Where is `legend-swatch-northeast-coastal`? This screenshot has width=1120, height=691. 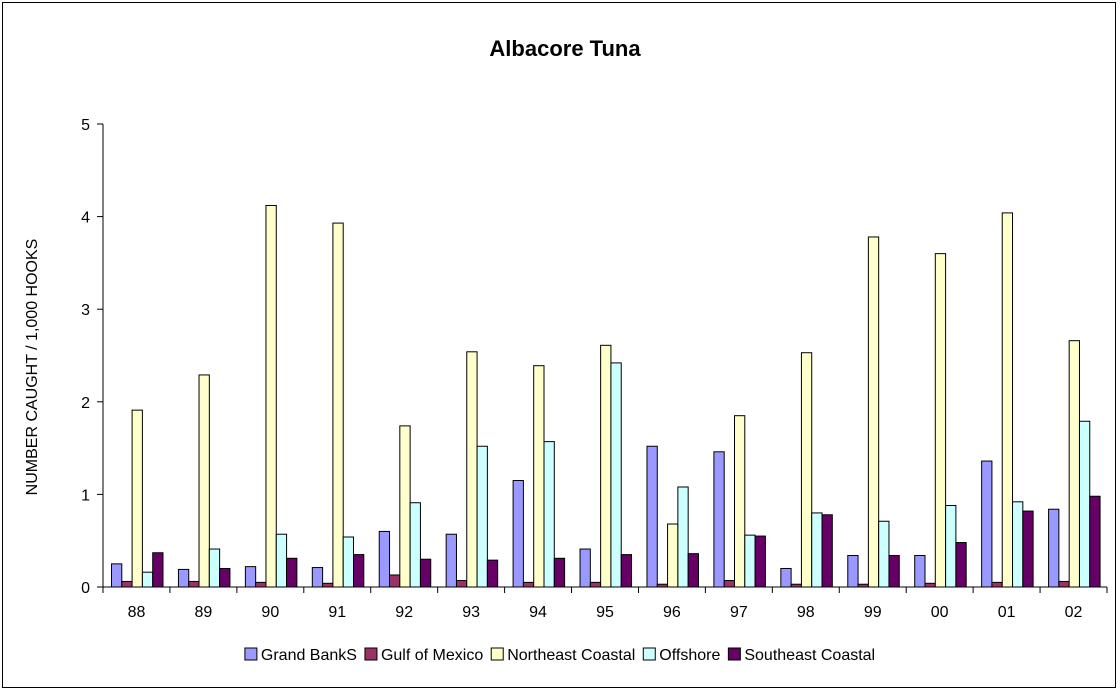 legend-swatch-northeast-coastal is located at coordinates (497, 654).